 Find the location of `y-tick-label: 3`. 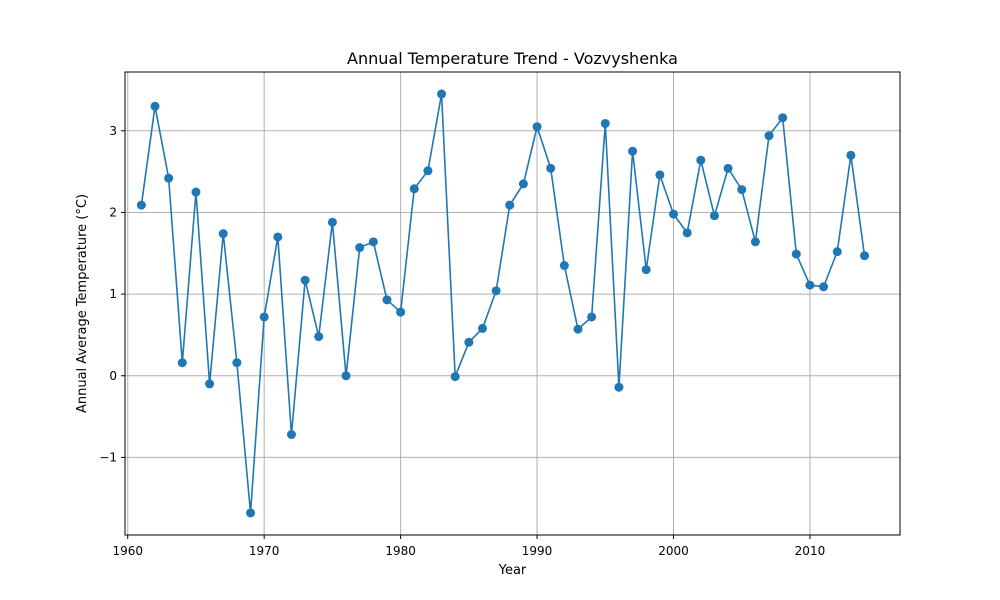

y-tick-label: 3 is located at coordinates (113, 131).